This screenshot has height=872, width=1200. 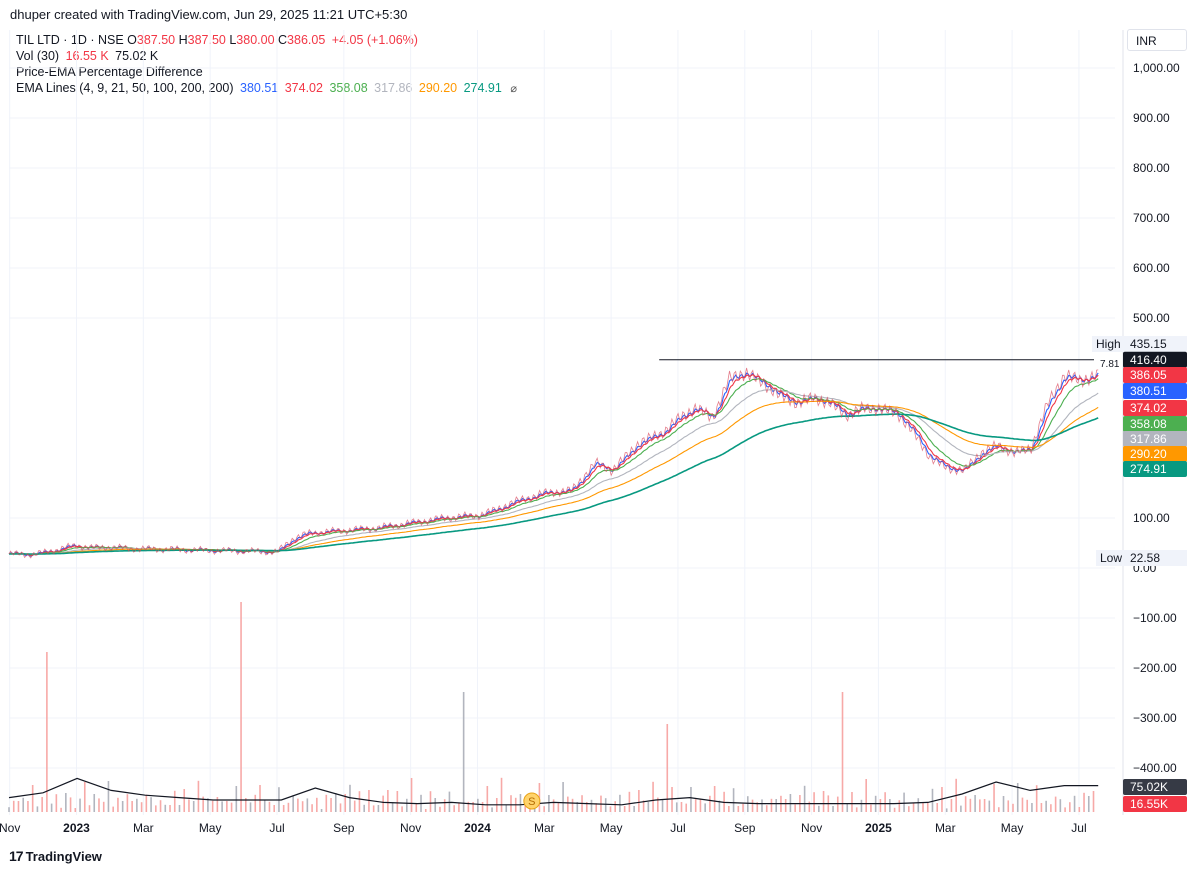 I want to click on ema21-value: 358.08, so click(x=348, y=88).